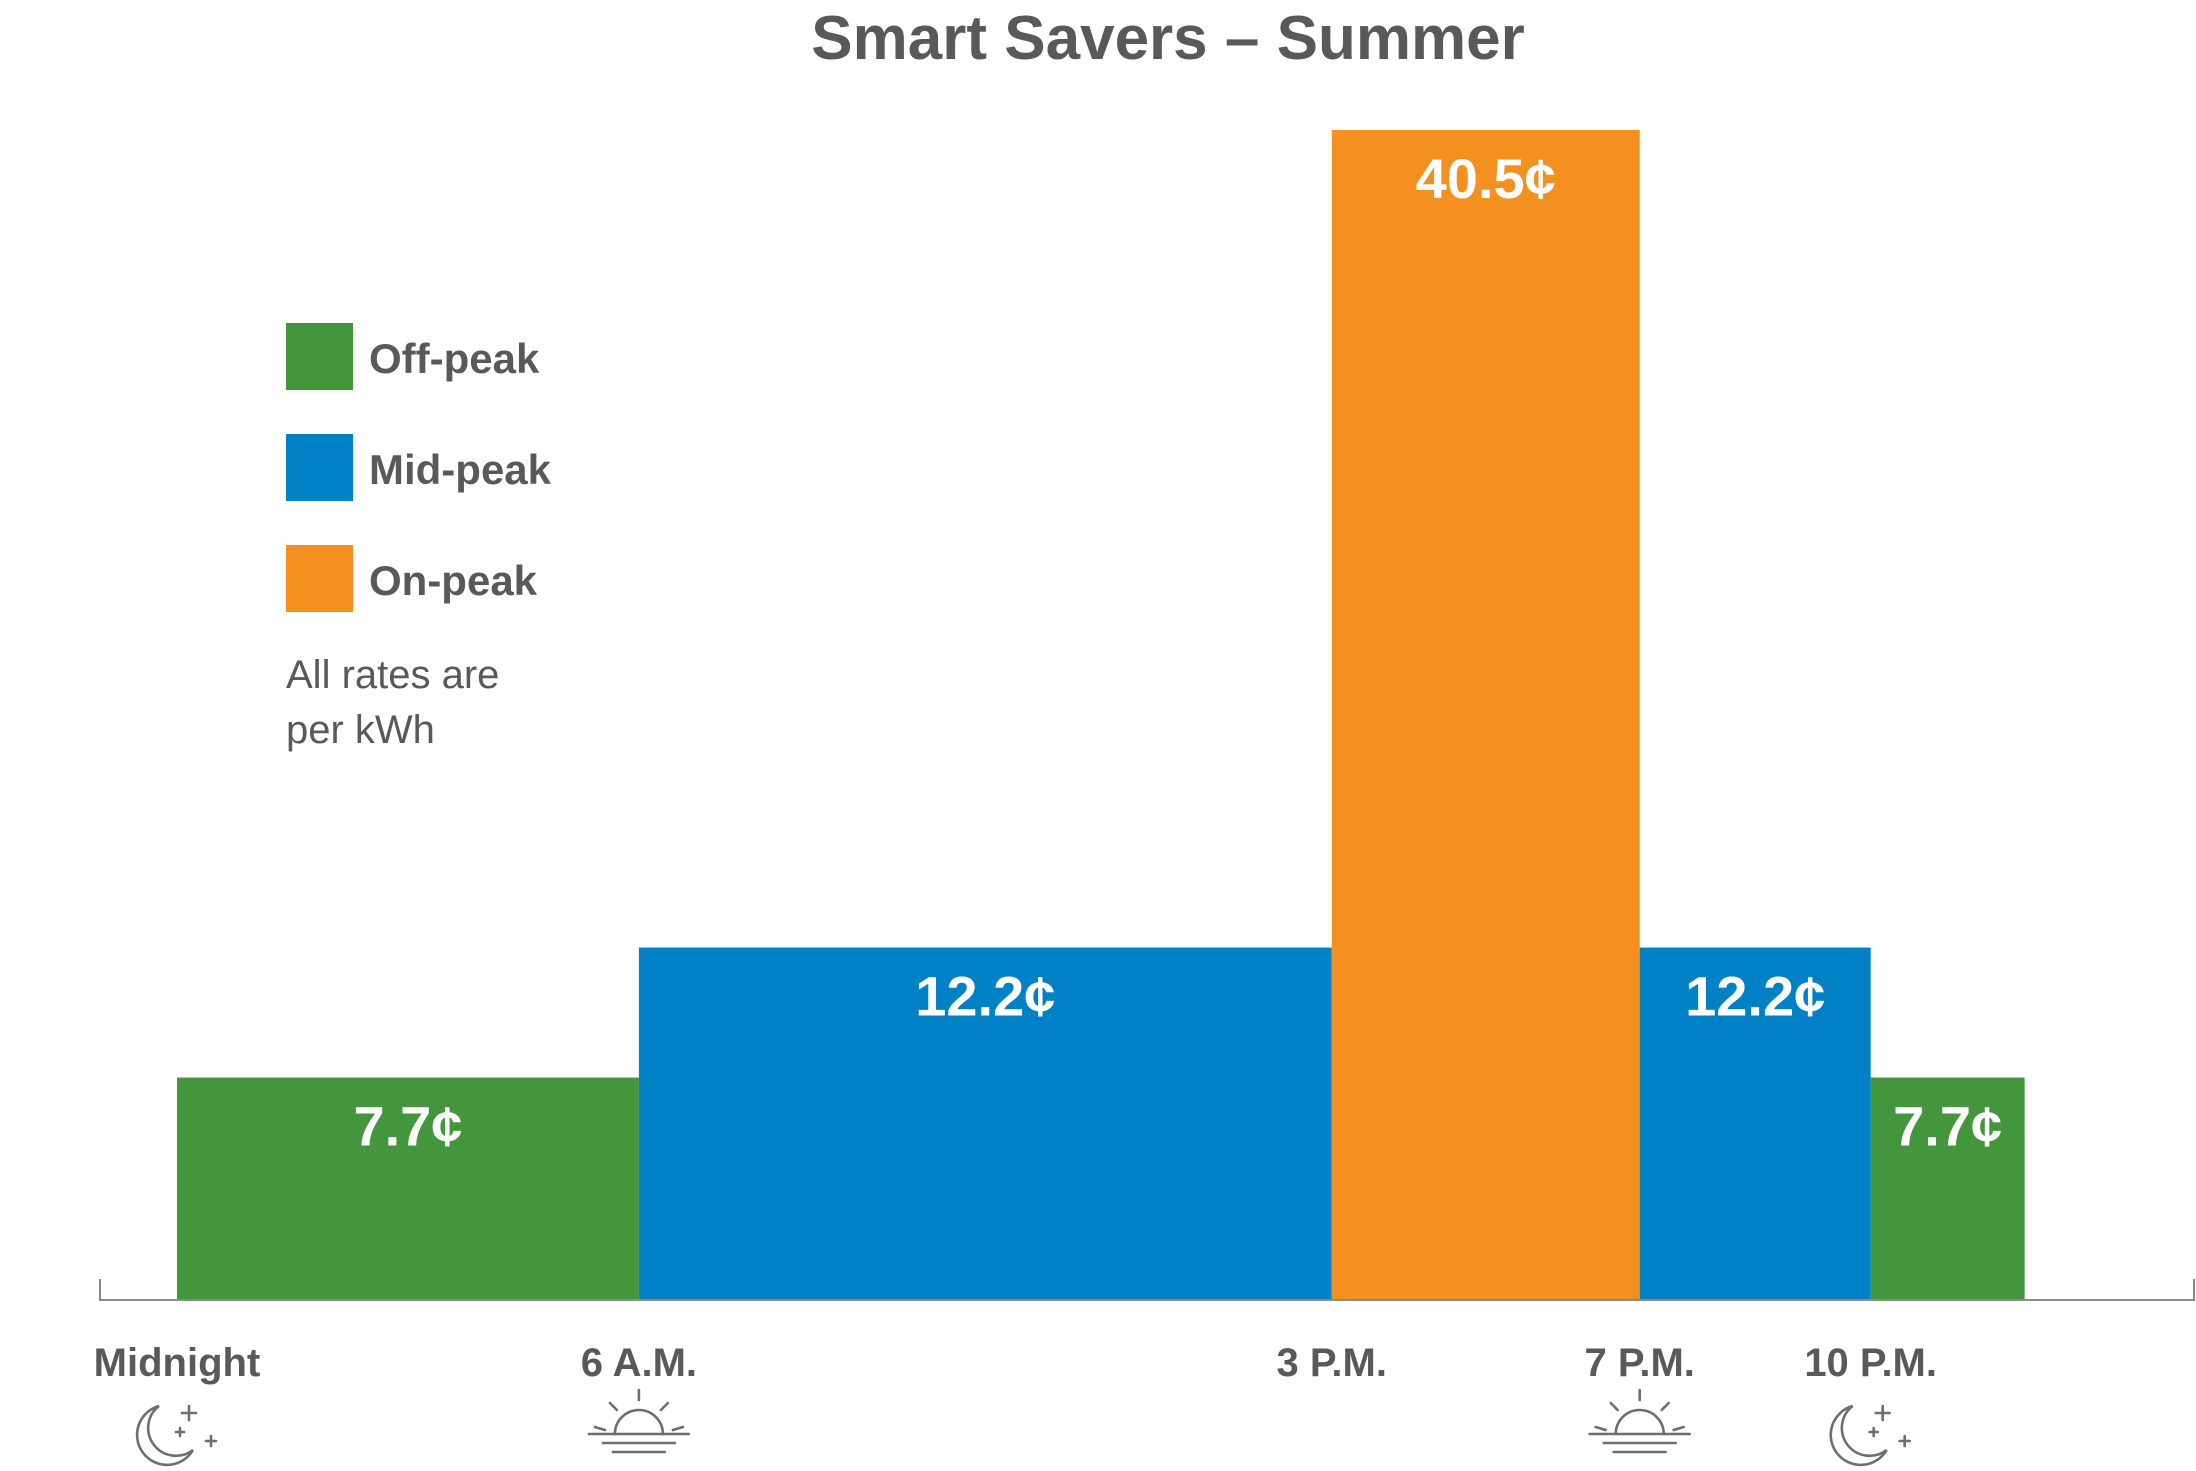 The height and width of the screenshot is (1471, 2196). What do you see at coordinates (1332, 1363) in the screenshot?
I see `x-tick-label-3: 3 P.M.` at bounding box center [1332, 1363].